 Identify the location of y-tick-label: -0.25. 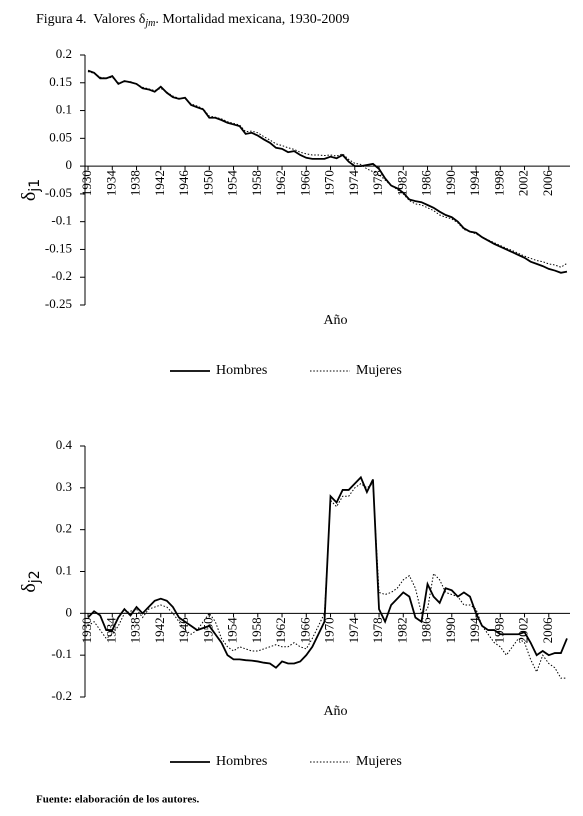
(58, 303).